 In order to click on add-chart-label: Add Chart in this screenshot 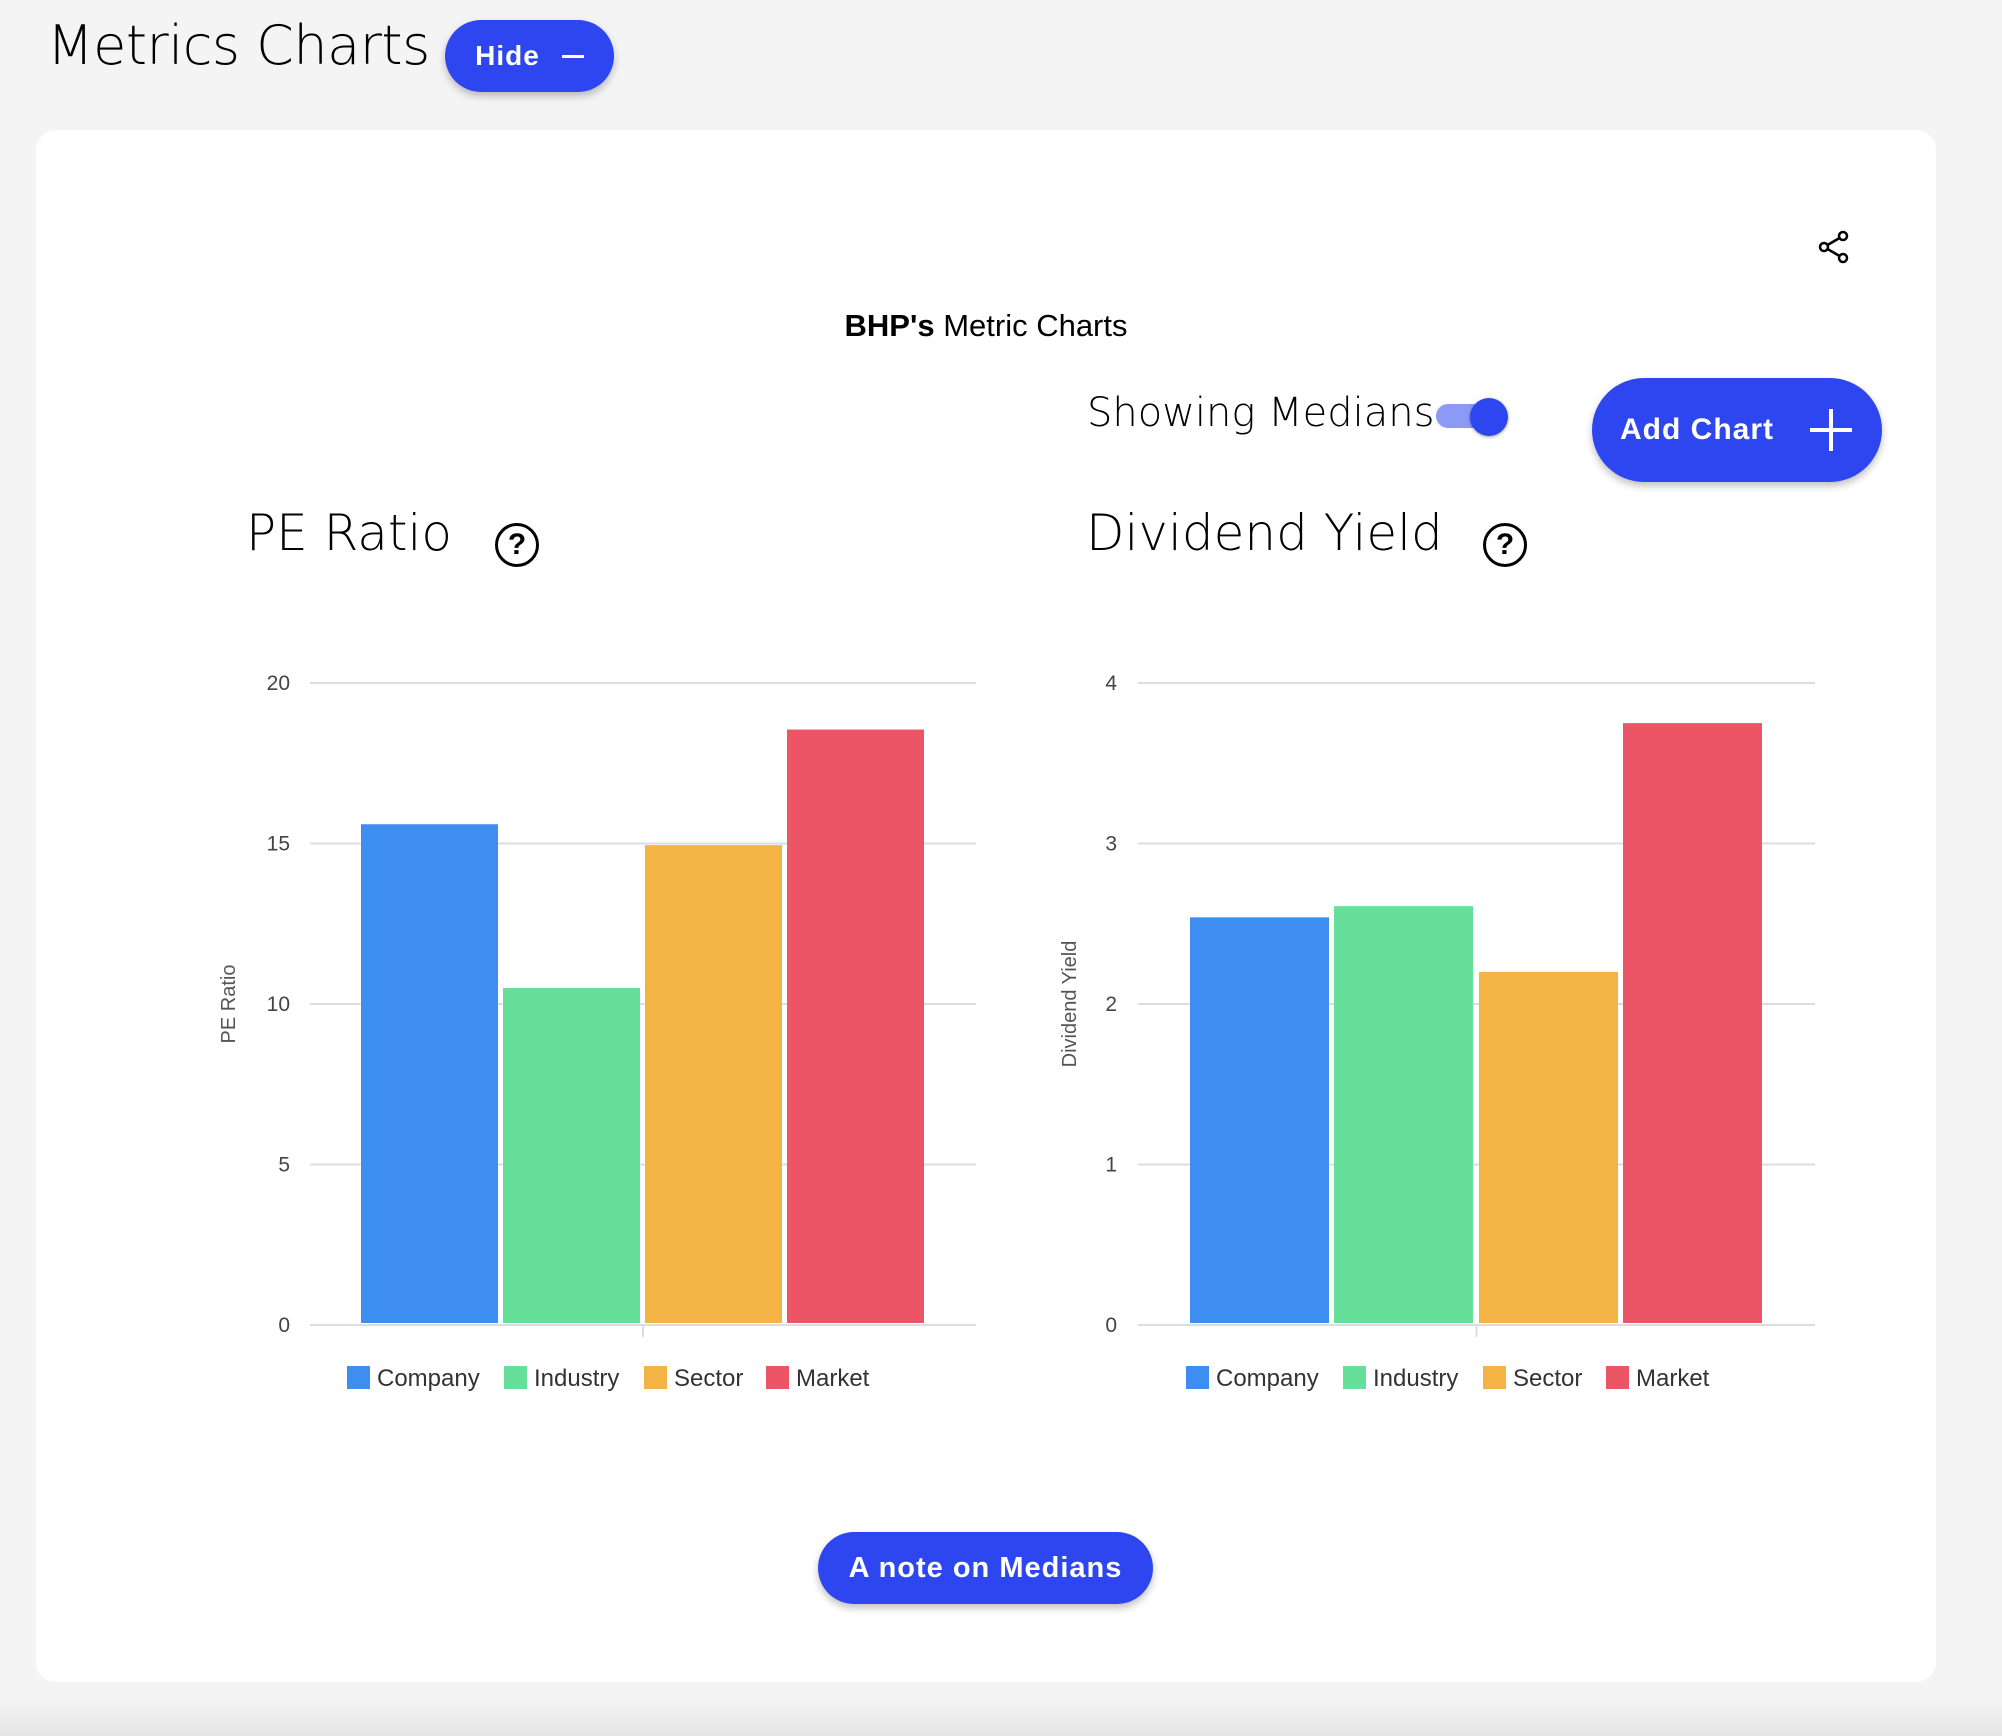, I will do `click(1697, 429)`.